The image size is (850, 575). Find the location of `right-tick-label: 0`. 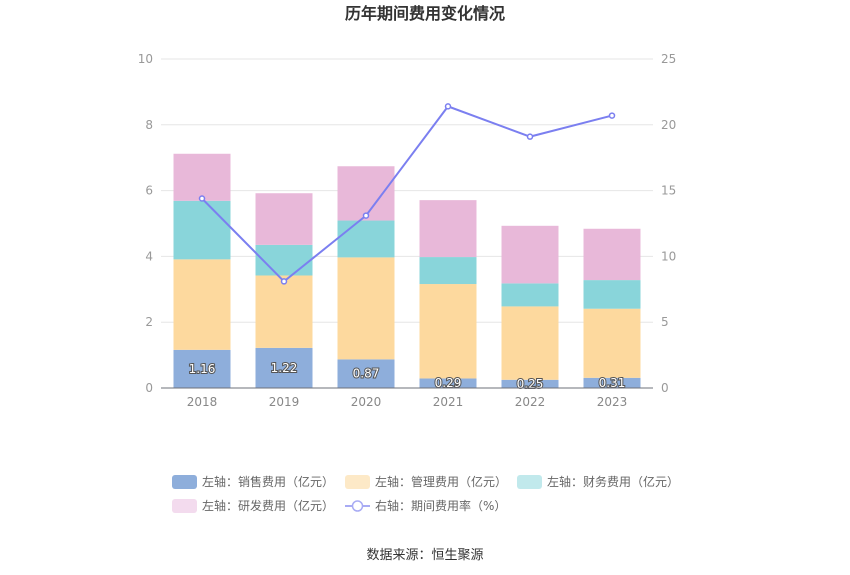

right-tick-label: 0 is located at coordinates (665, 388).